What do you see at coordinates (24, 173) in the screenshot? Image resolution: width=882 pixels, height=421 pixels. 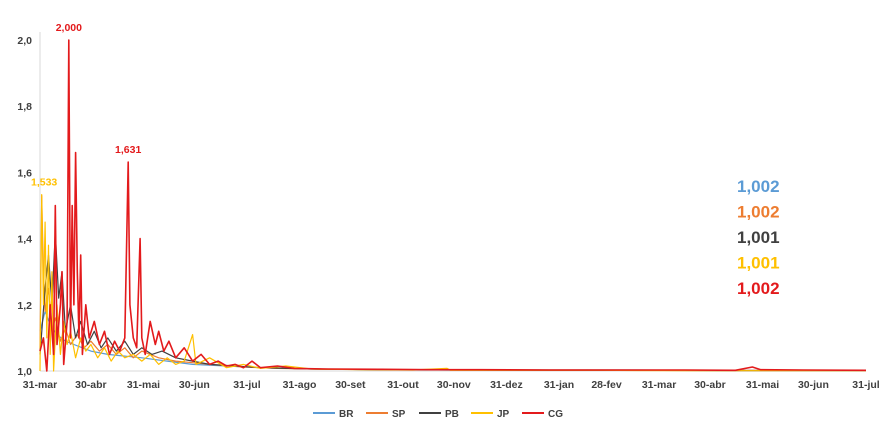 I see `y-tick-label: 1,6` at bounding box center [24, 173].